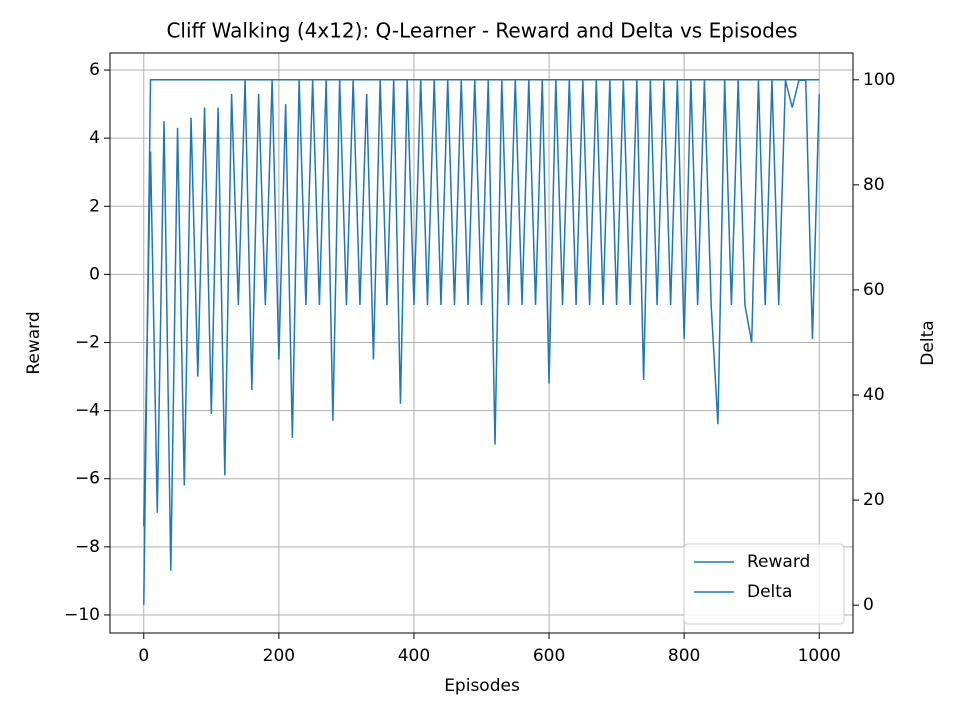 Image resolution: width=960 pixels, height=724 pixels. What do you see at coordinates (868, 605) in the screenshot?
I see `y2-tick-label: 0` at bounding box center [868, 605].